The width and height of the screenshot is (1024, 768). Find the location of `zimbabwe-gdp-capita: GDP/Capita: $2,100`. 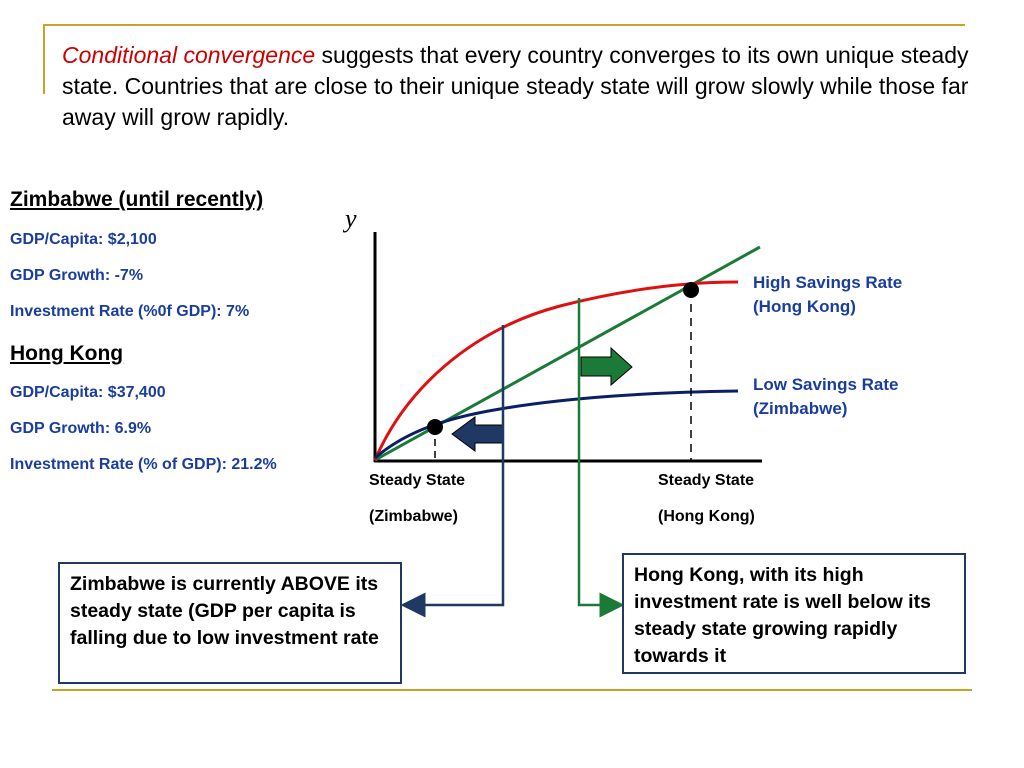

zimbabwe-gdp-capita: GDP/Capita: $2,100 is located at coordinates (83, 239).